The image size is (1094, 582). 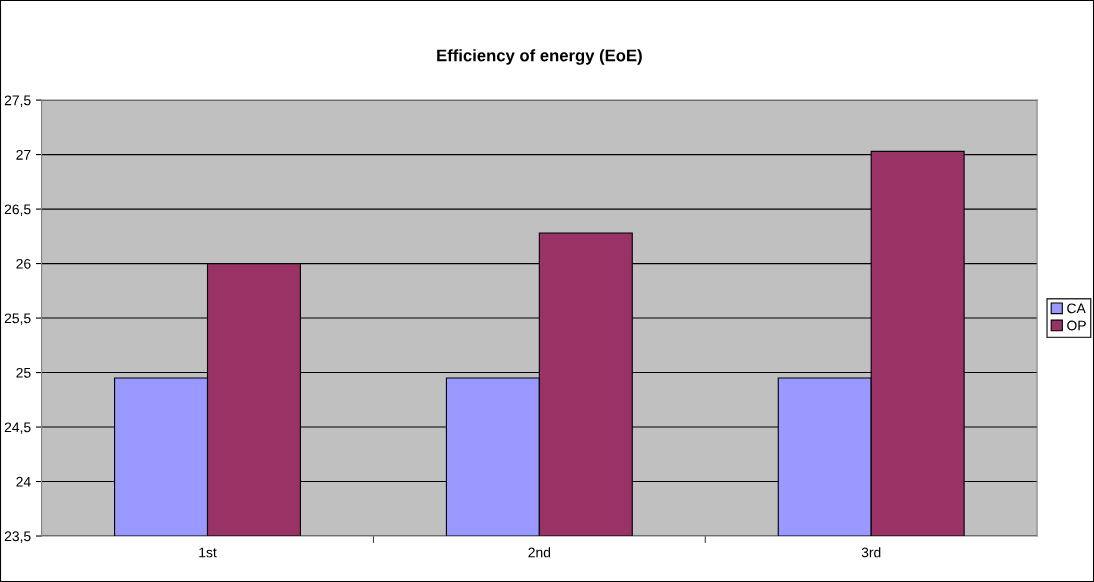 I want to click on x-tick-label: 3rd, so click(x=871, y=552).